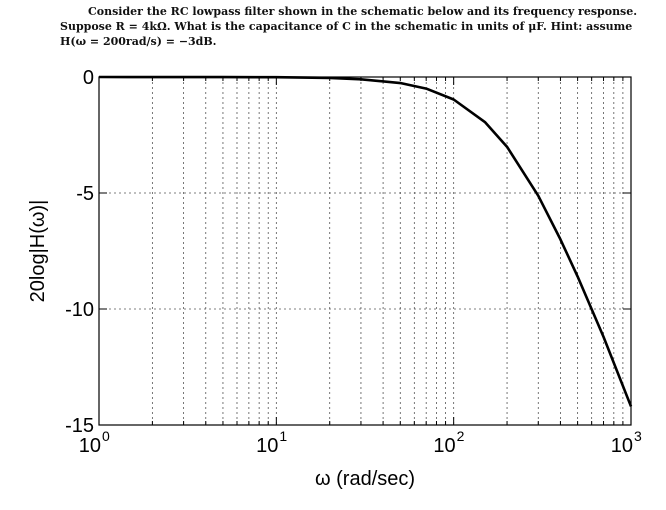 This screenshot has height=510, width=666. Describe the element at coordinates (461, 436) in the screenshot. I see `x-tick-label-exponent: 2` at that location.